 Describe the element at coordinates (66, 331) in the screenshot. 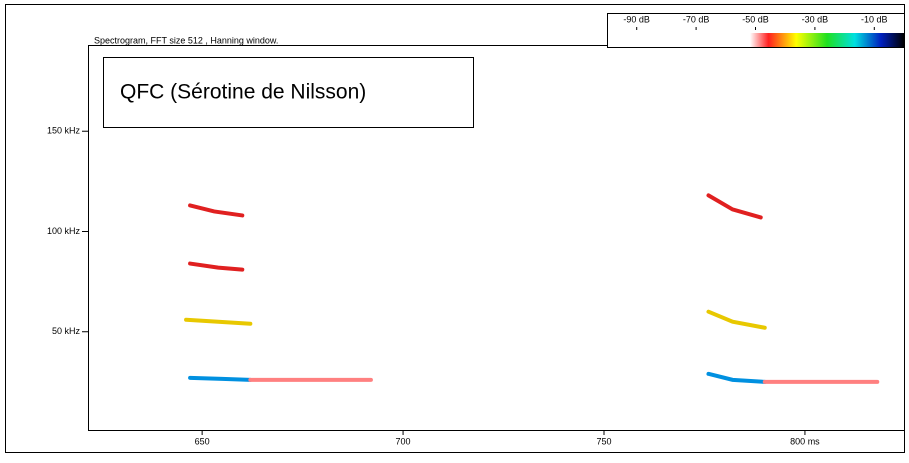

I see `y-tick-label: 50 kHz` at that location.